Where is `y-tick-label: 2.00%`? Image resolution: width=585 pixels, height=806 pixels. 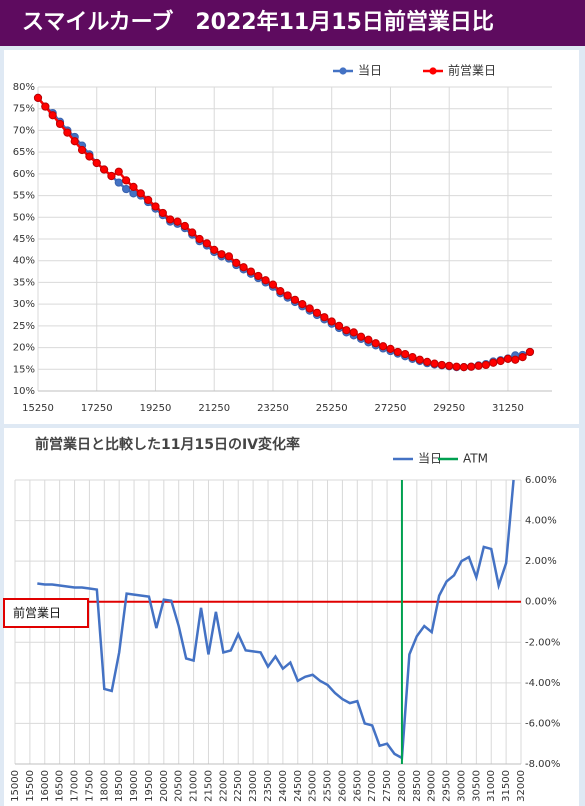
y-tick-label: 2.00% is located at coordinates (541, 561).